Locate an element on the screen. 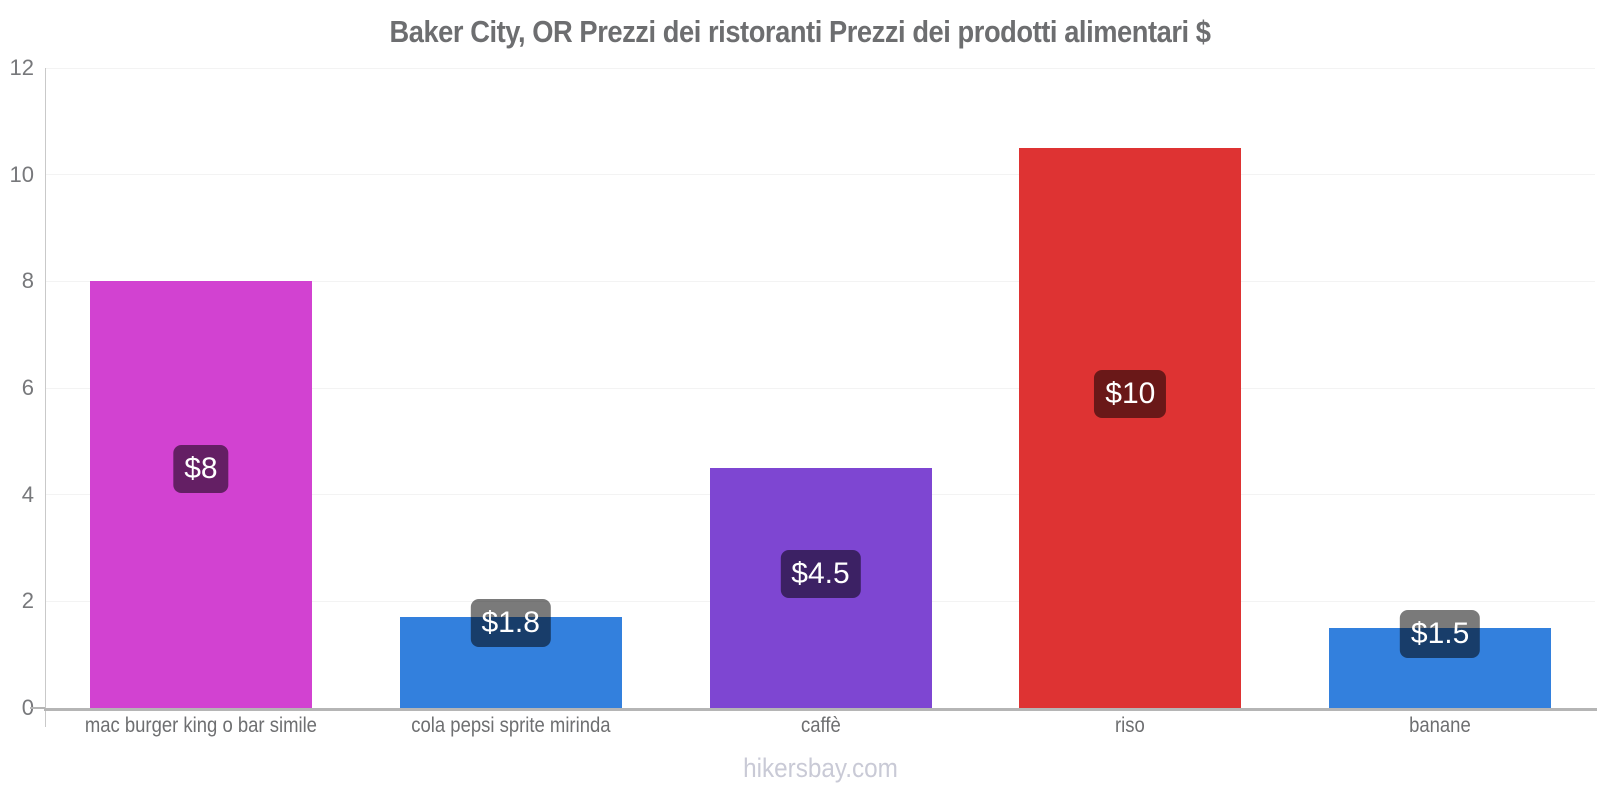 Image resolution: width=1600 pixels, height=800 pixels. bar-mac-burger-king-o-bar-simile is located at coordinates (200, 494).